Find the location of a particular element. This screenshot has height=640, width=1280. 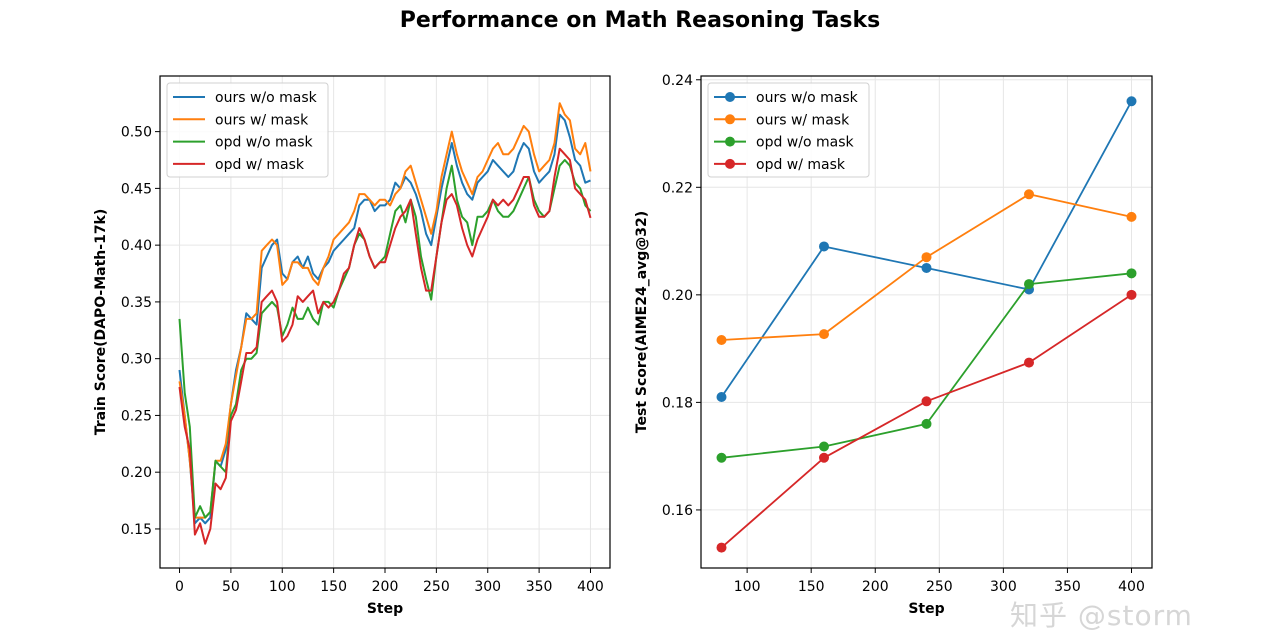

series-opd-w-mask is located at coordinates (926, 421).